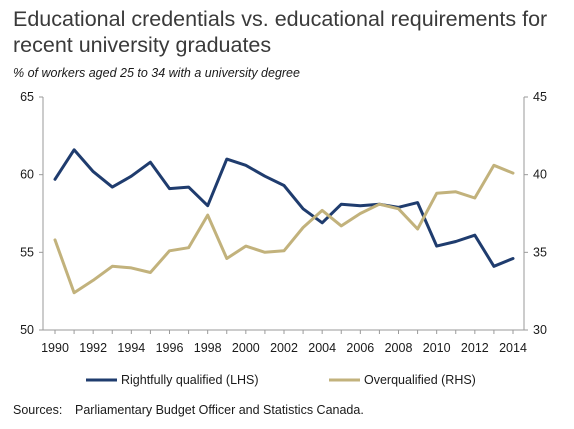 The width and height of the screenshot is (574, 429). I want to click on x-tick-label: 2002, so click(284, 348).